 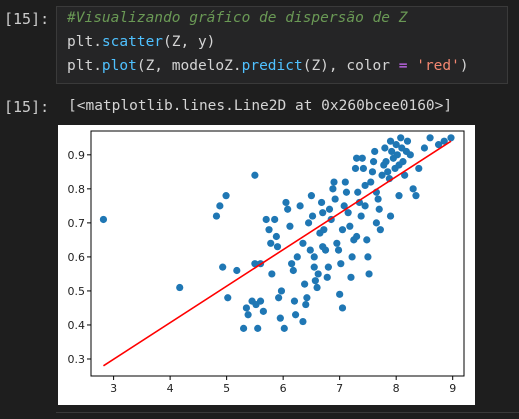 I want to click on output-prompt: [15]:, so click(x=27, y=107).